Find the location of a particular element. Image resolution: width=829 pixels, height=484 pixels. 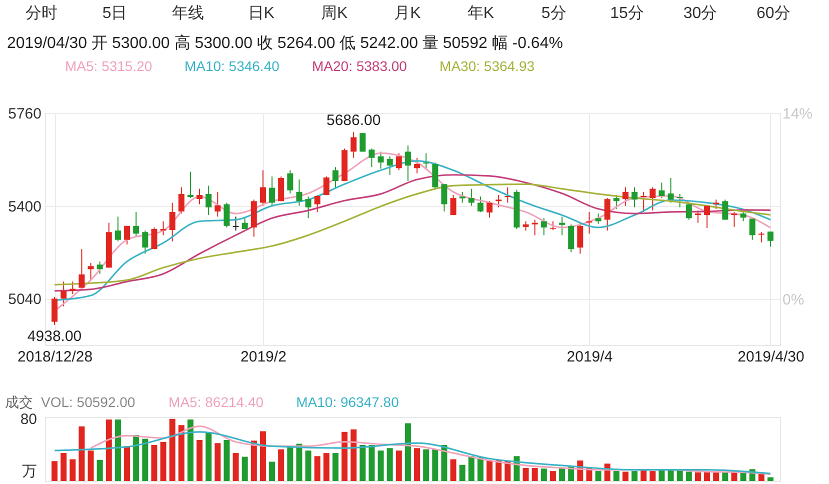

x-tick-label: 2018/12/28 is located at coordinates (55, 357).